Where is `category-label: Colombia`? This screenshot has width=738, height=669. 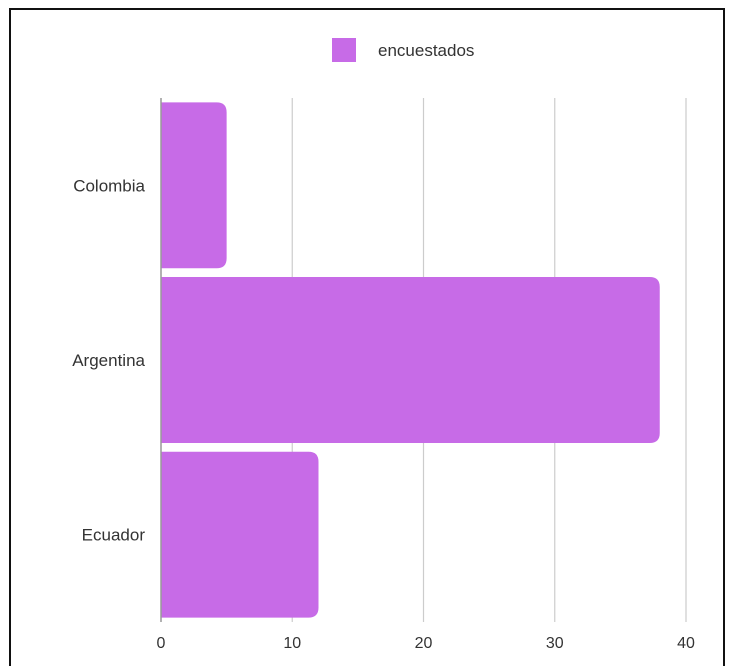
category-label: Colombia is located at coordinates (109, 185).